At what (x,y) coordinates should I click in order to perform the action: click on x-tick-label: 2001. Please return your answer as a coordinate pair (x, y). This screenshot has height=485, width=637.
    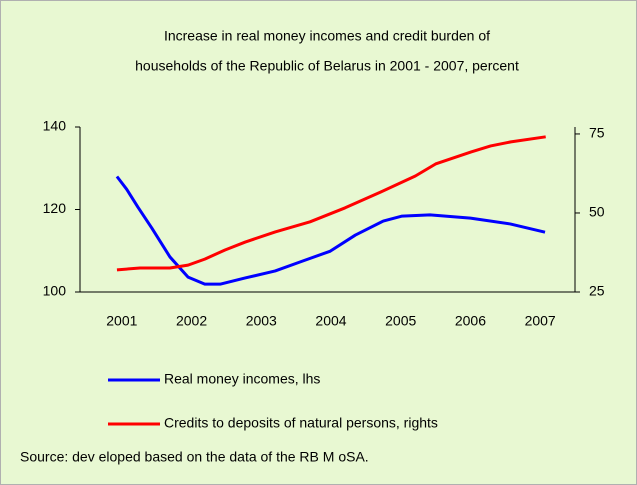
    Looking at the image, I should click on (121, 321).